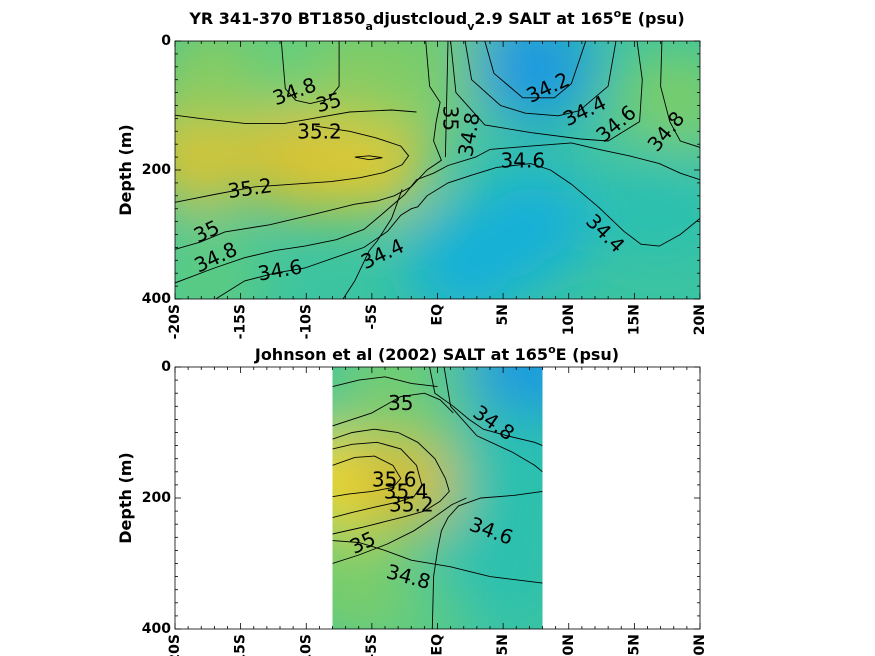  Describe the element at coordinates (276, 18) in the screenshot. I see `title-segment: YR 341-370 BT1850` at that location.